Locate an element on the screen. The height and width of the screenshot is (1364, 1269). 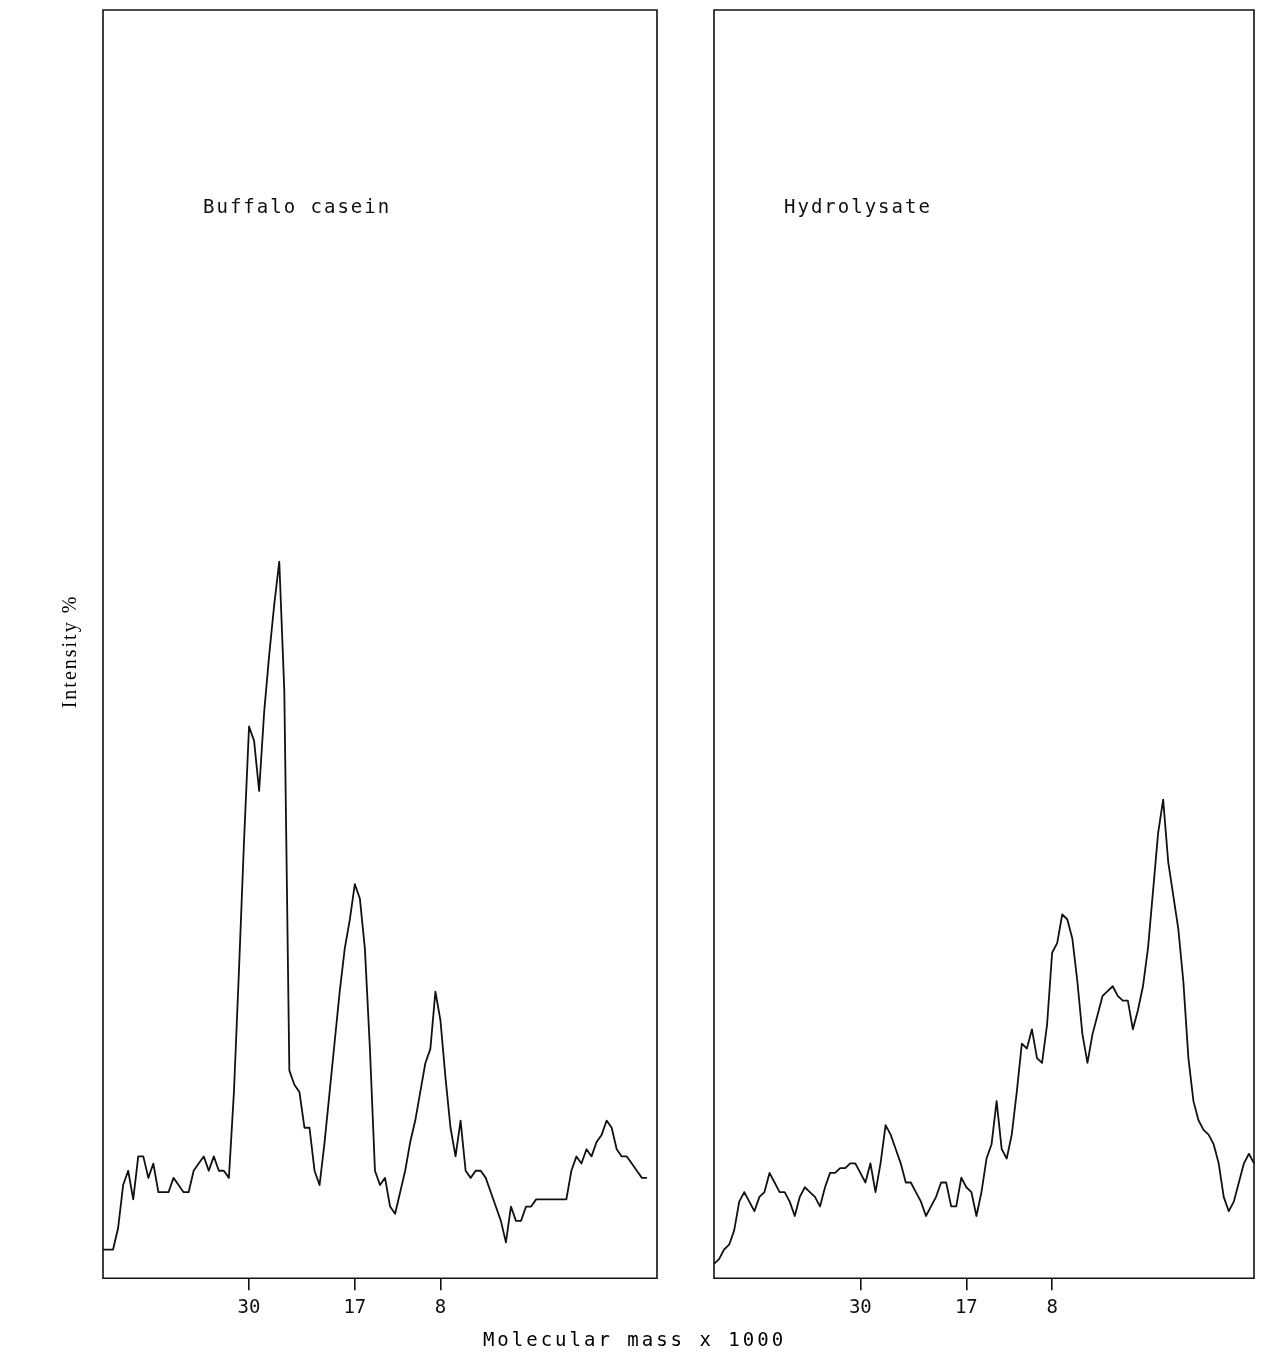
chart-title: Hydrolysate is located at coordinates (858, 205).